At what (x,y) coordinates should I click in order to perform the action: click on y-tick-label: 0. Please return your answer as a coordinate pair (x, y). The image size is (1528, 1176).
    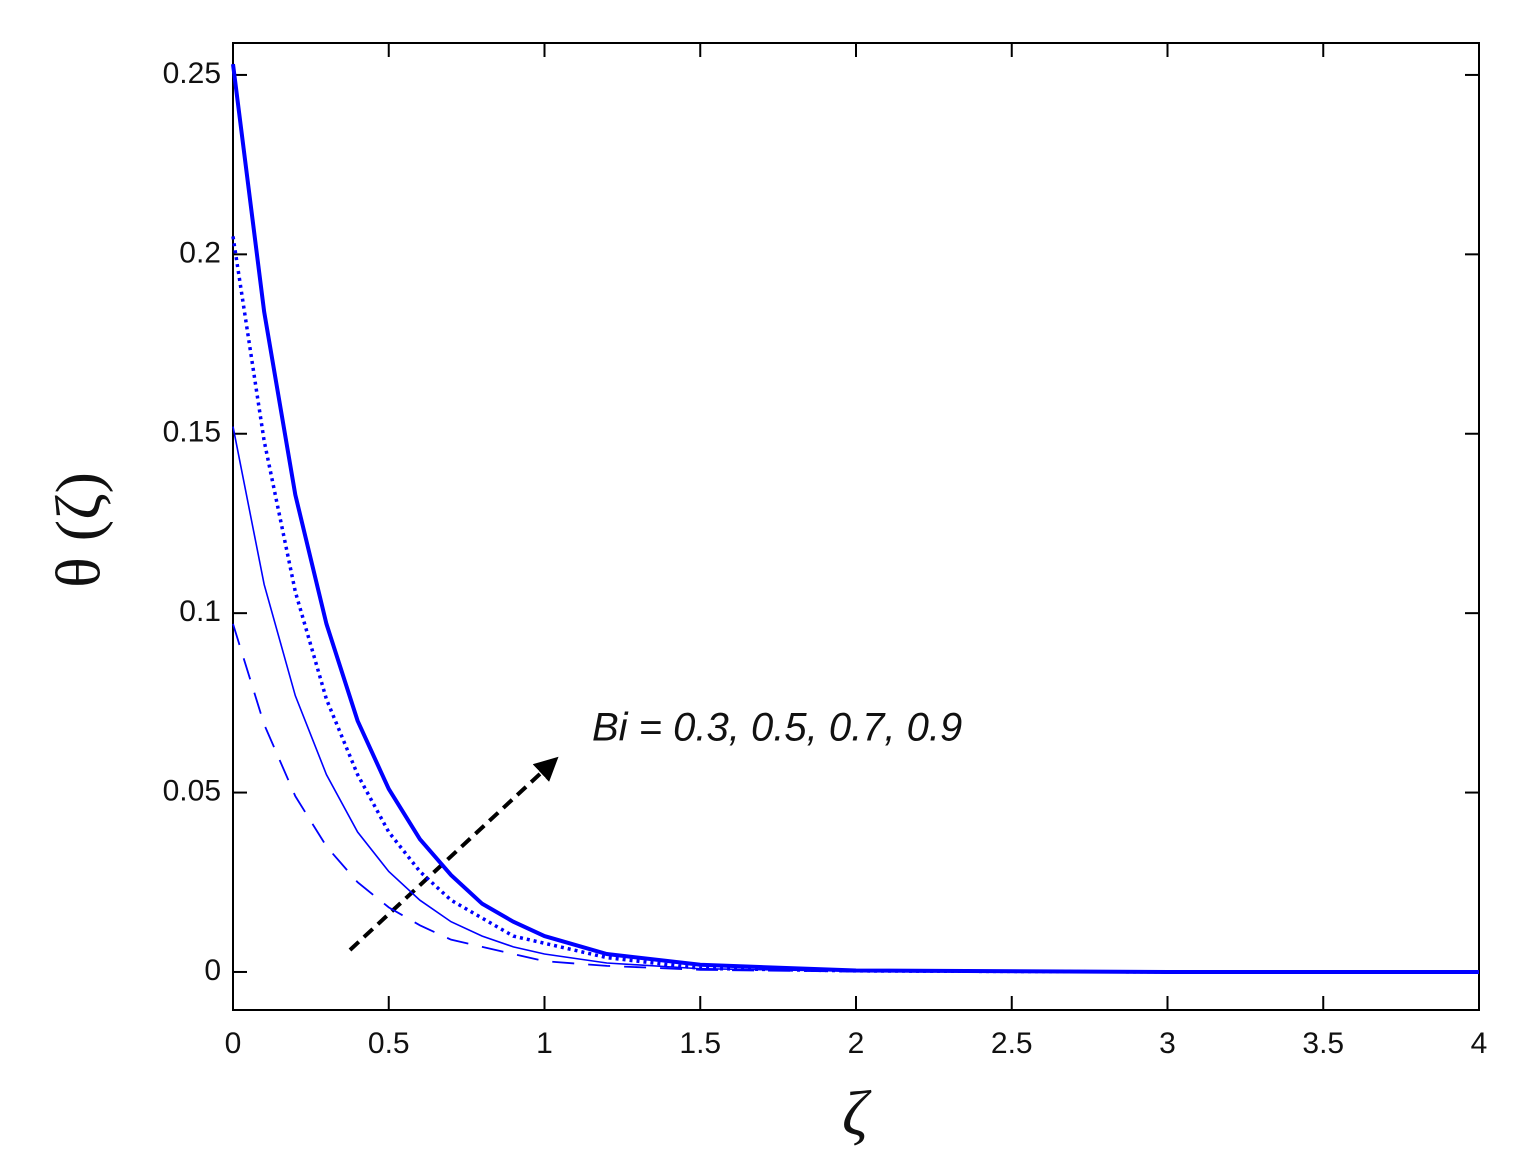
    Looking at the image, I should click on (212, 970).